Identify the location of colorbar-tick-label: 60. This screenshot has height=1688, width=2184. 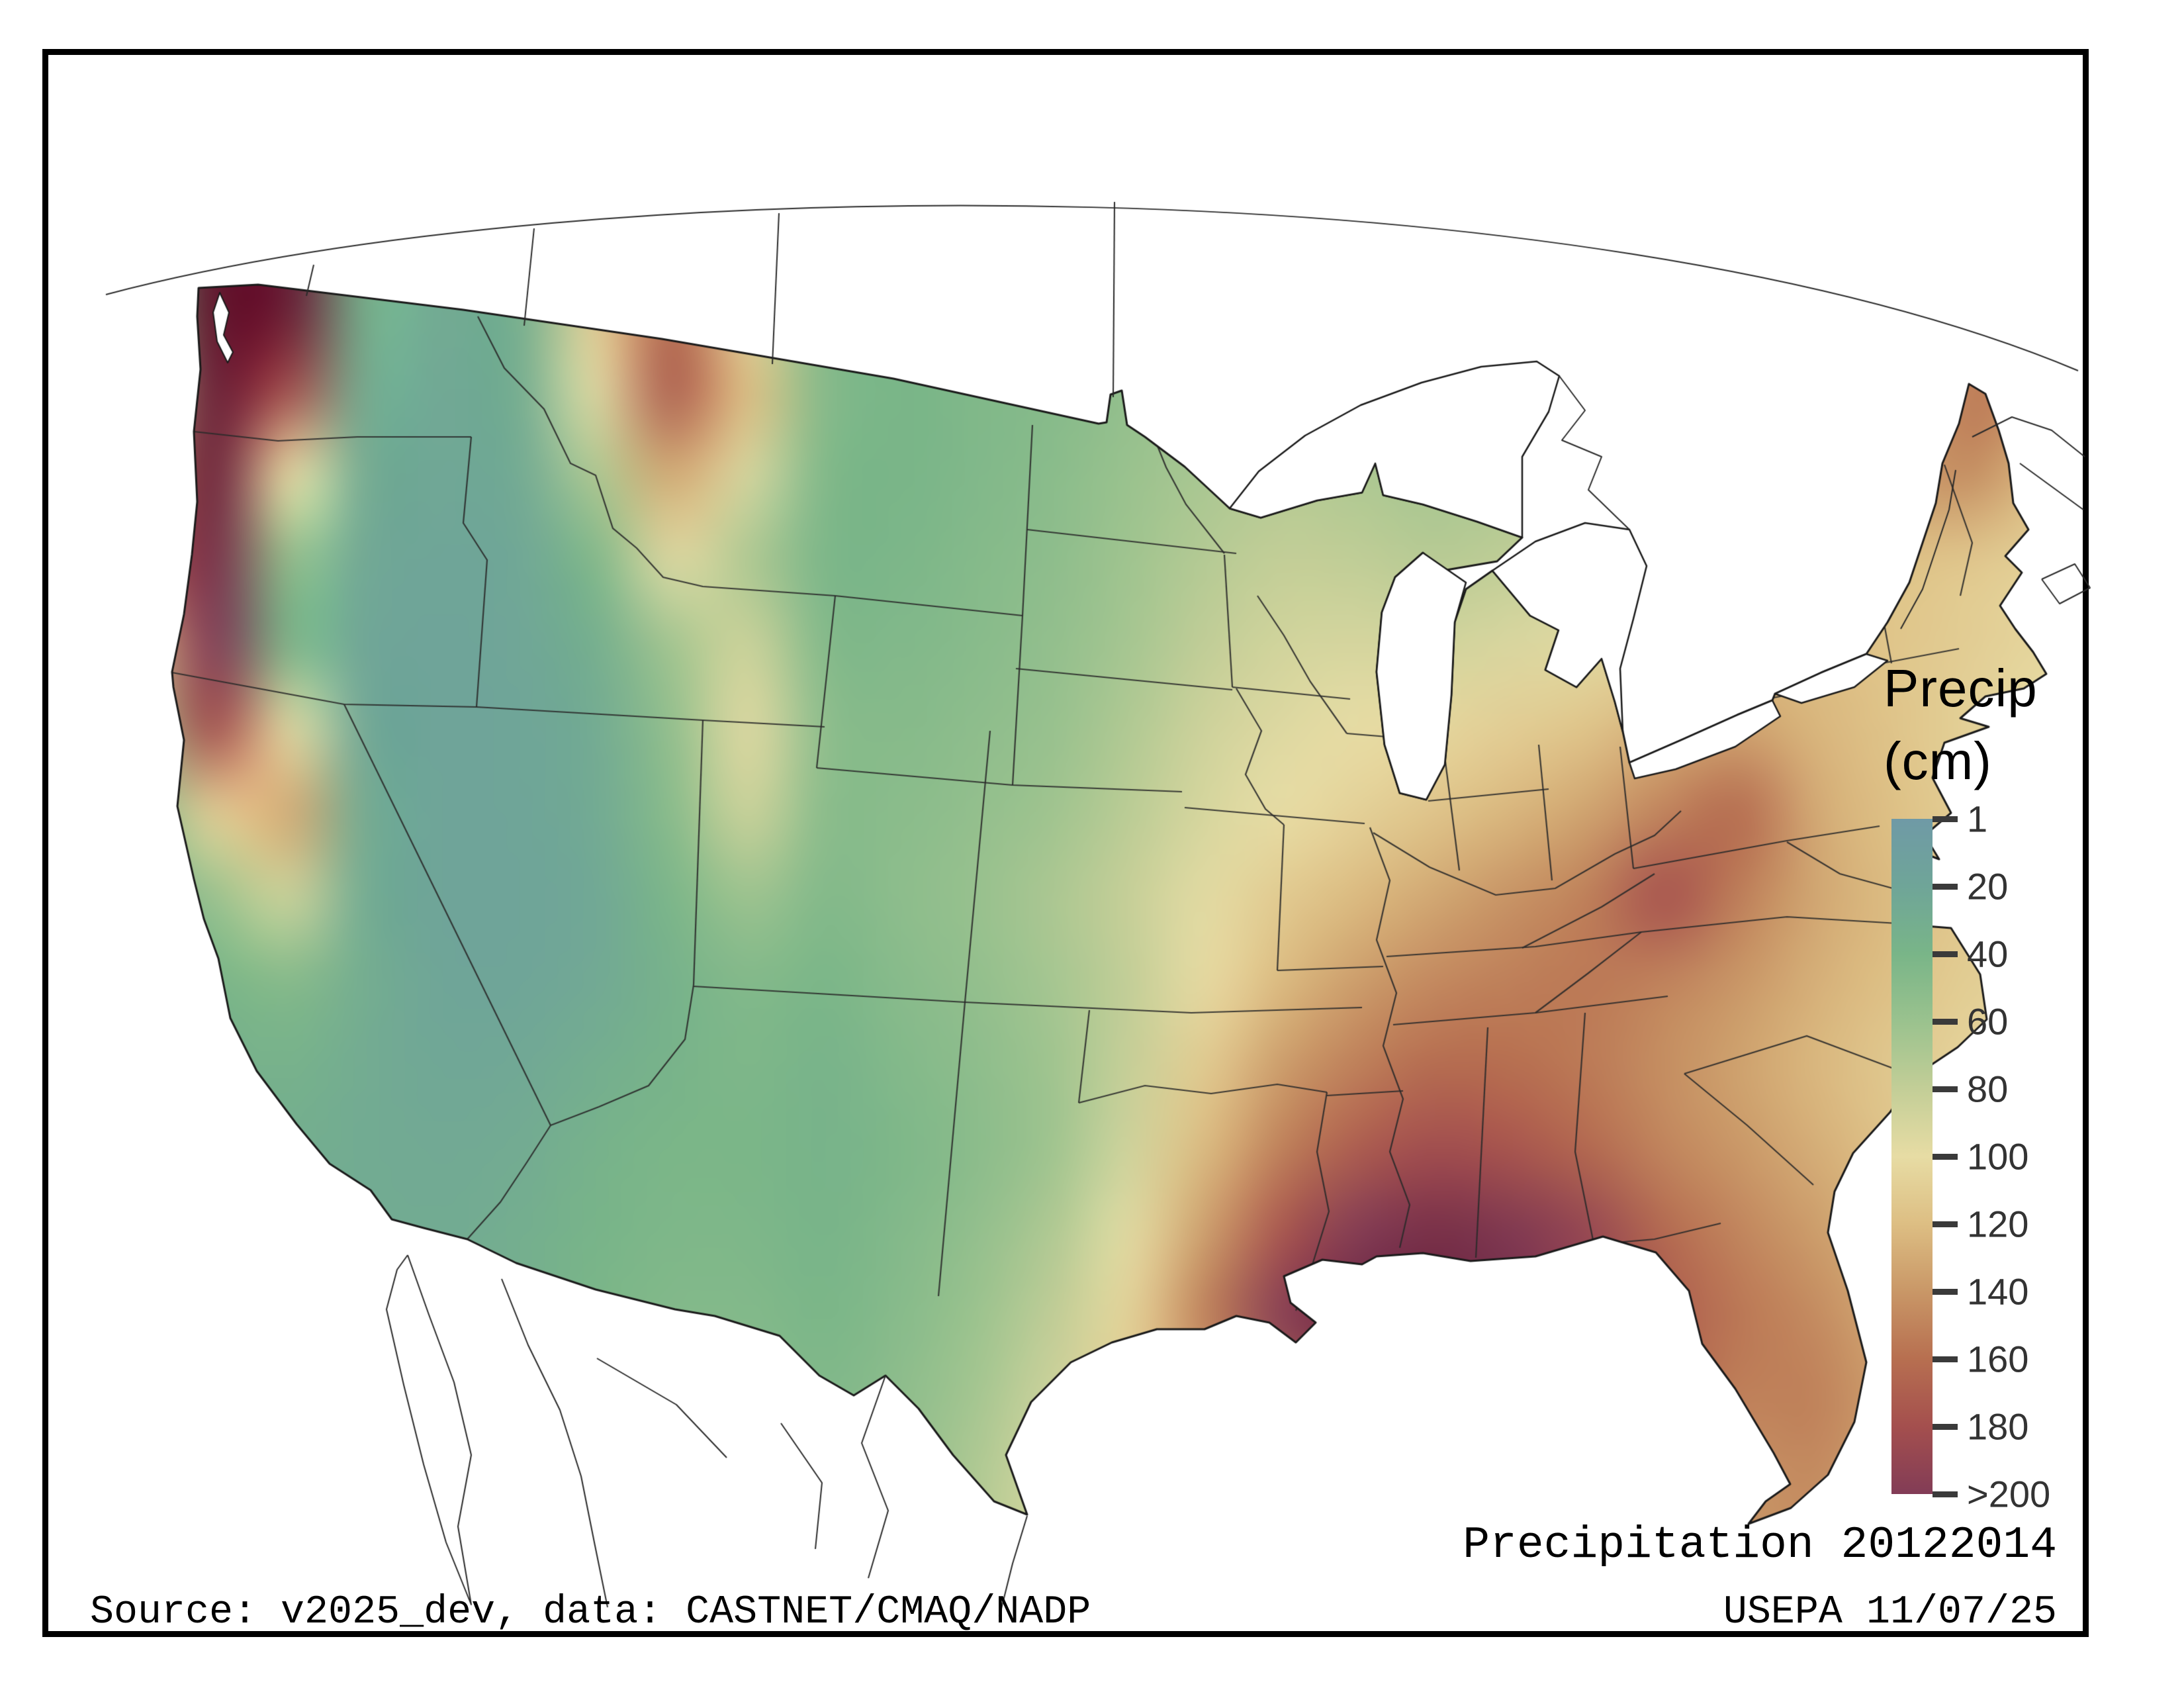
(1988, 1021).